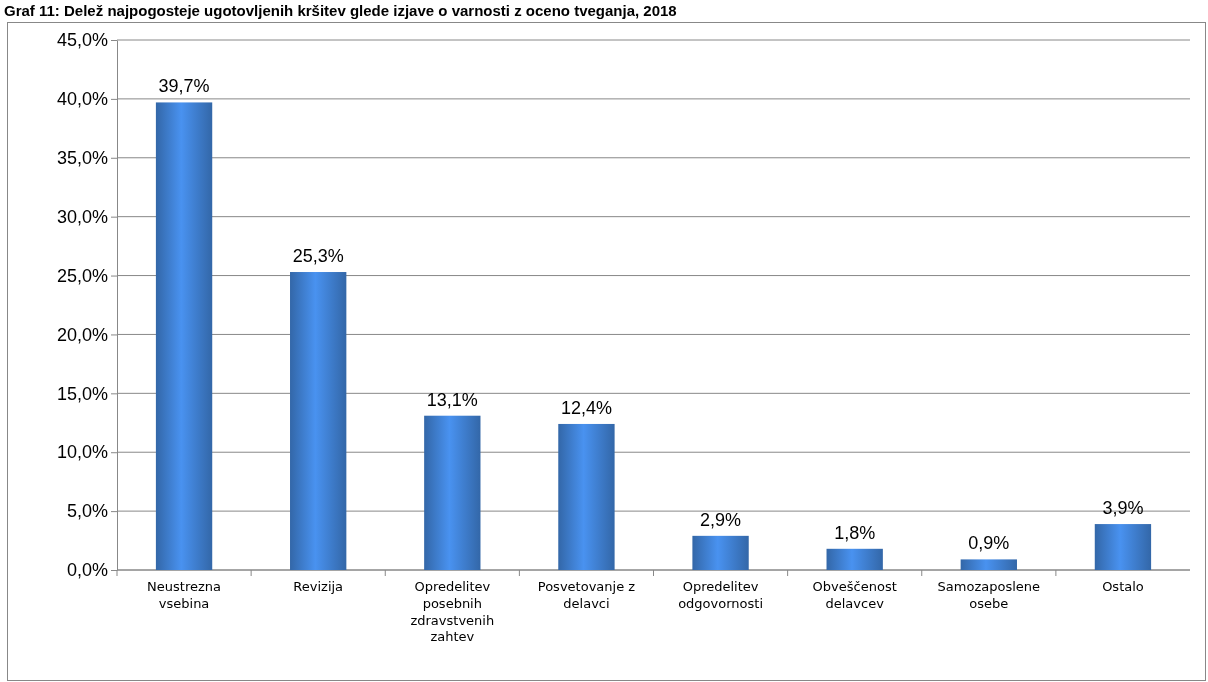 The image size is (1208, 682). What do you see at coordinates (82, 99) in the screenshot?
I see `y-tick-label: 40,0%` at bounding box center [82, 99].